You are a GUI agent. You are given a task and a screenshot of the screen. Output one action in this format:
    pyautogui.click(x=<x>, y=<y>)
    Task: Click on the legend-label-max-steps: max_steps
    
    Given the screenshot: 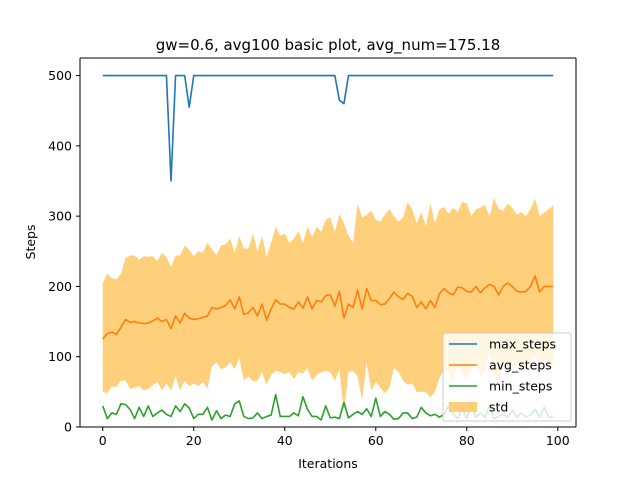 What is the action you would take?
    pyautogui.click(x=522, y=344)
    